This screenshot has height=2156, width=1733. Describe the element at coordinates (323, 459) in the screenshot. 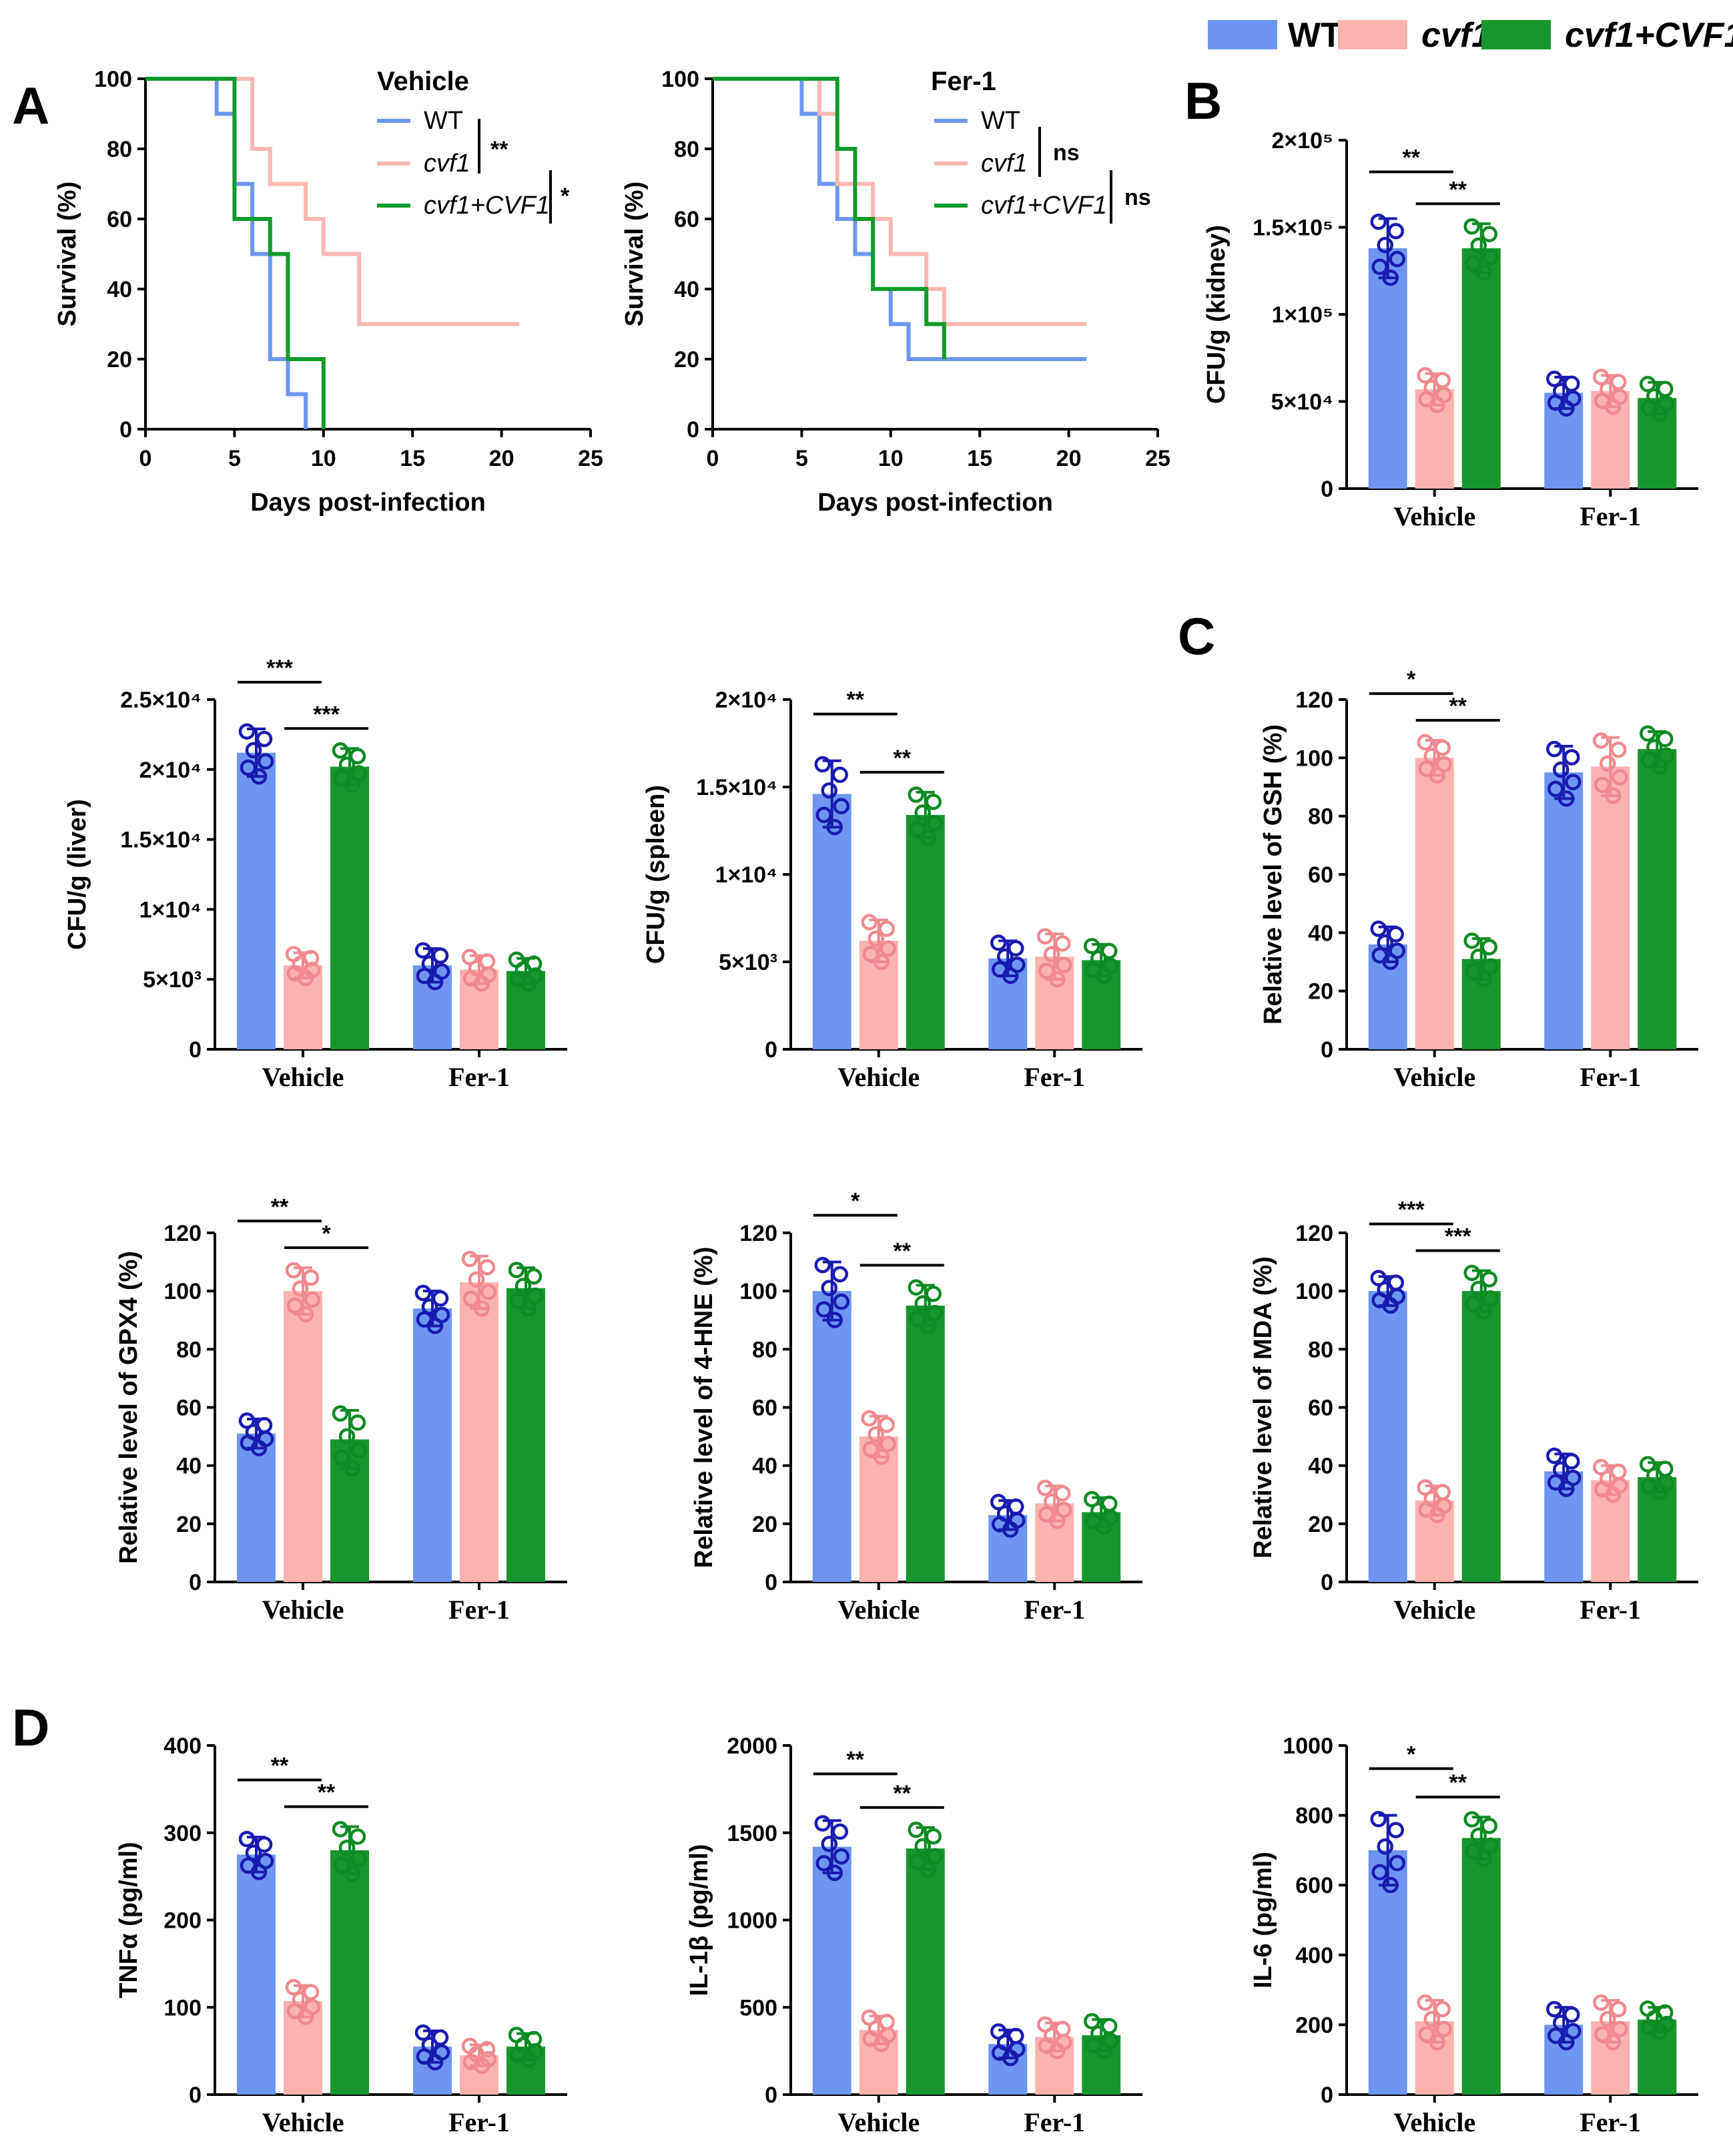

I see `x-tick-label: 10` at that location.